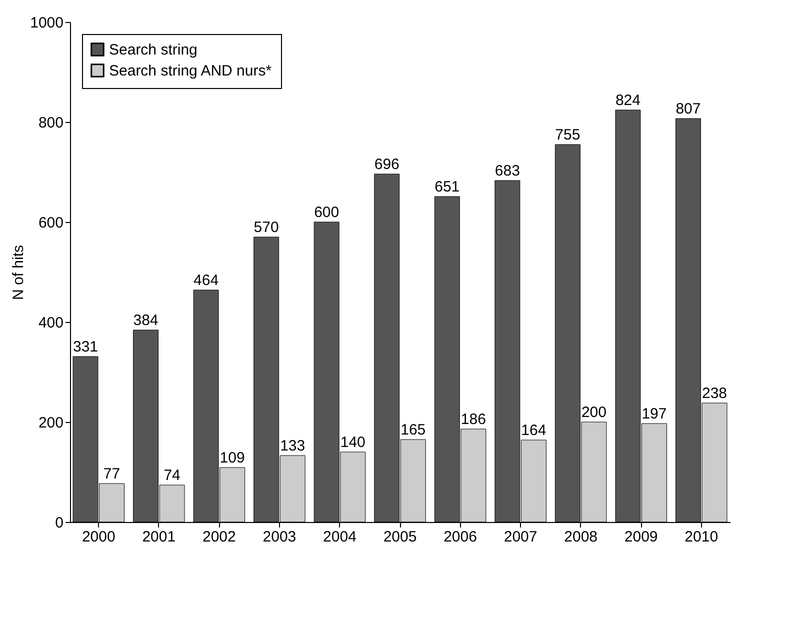  I want to click on y-tick-label: 0, so click(59, 523).